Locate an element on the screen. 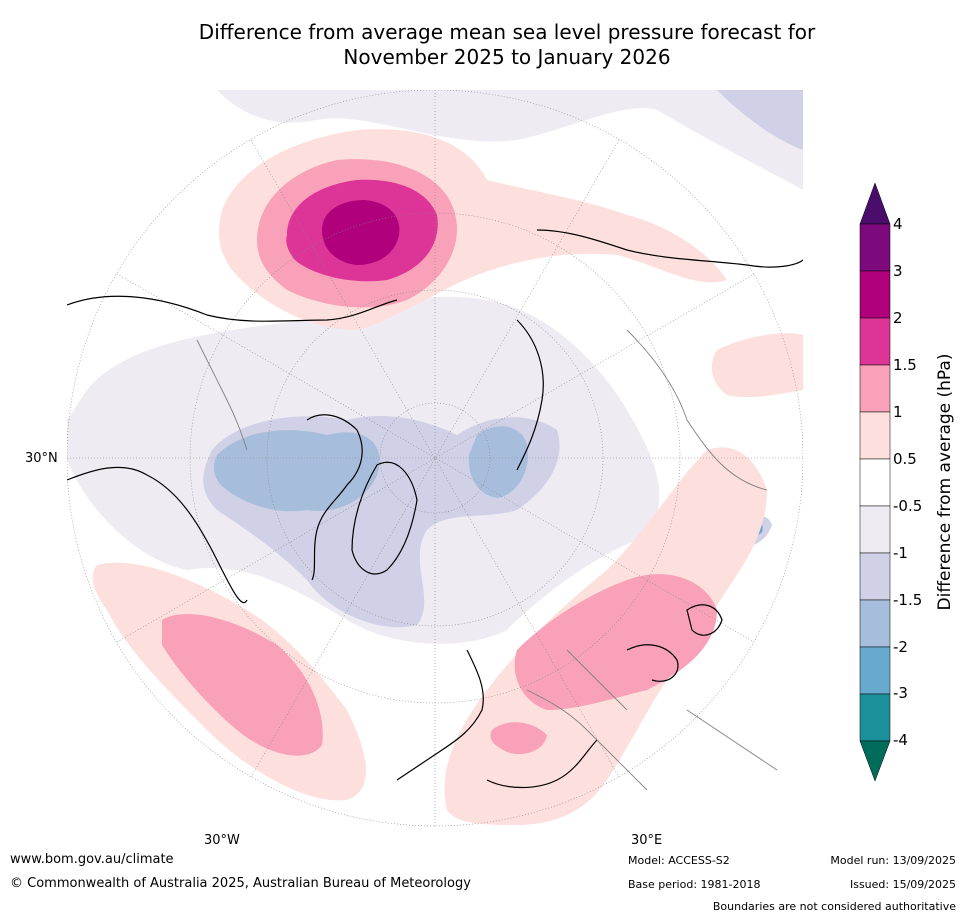 The image size is (965, 919). anomaly-pos-mid-eastern-europe is located at coordinates (615, 642).